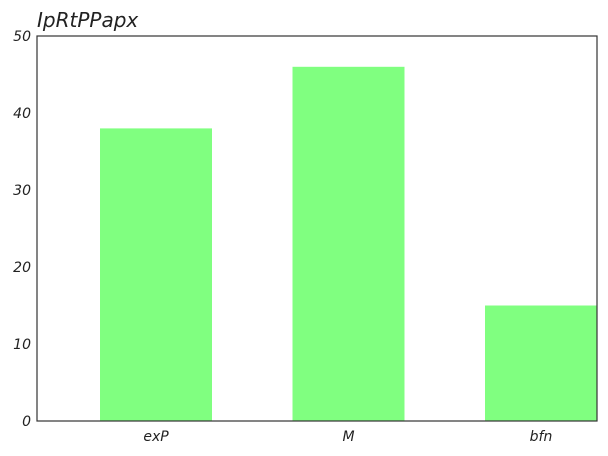 Image resolution: width=608 pixels, height=456 pixels. Describe the element at coordinates (348, 437) in the screenshot. I see `x-tick-label: M` at that location.